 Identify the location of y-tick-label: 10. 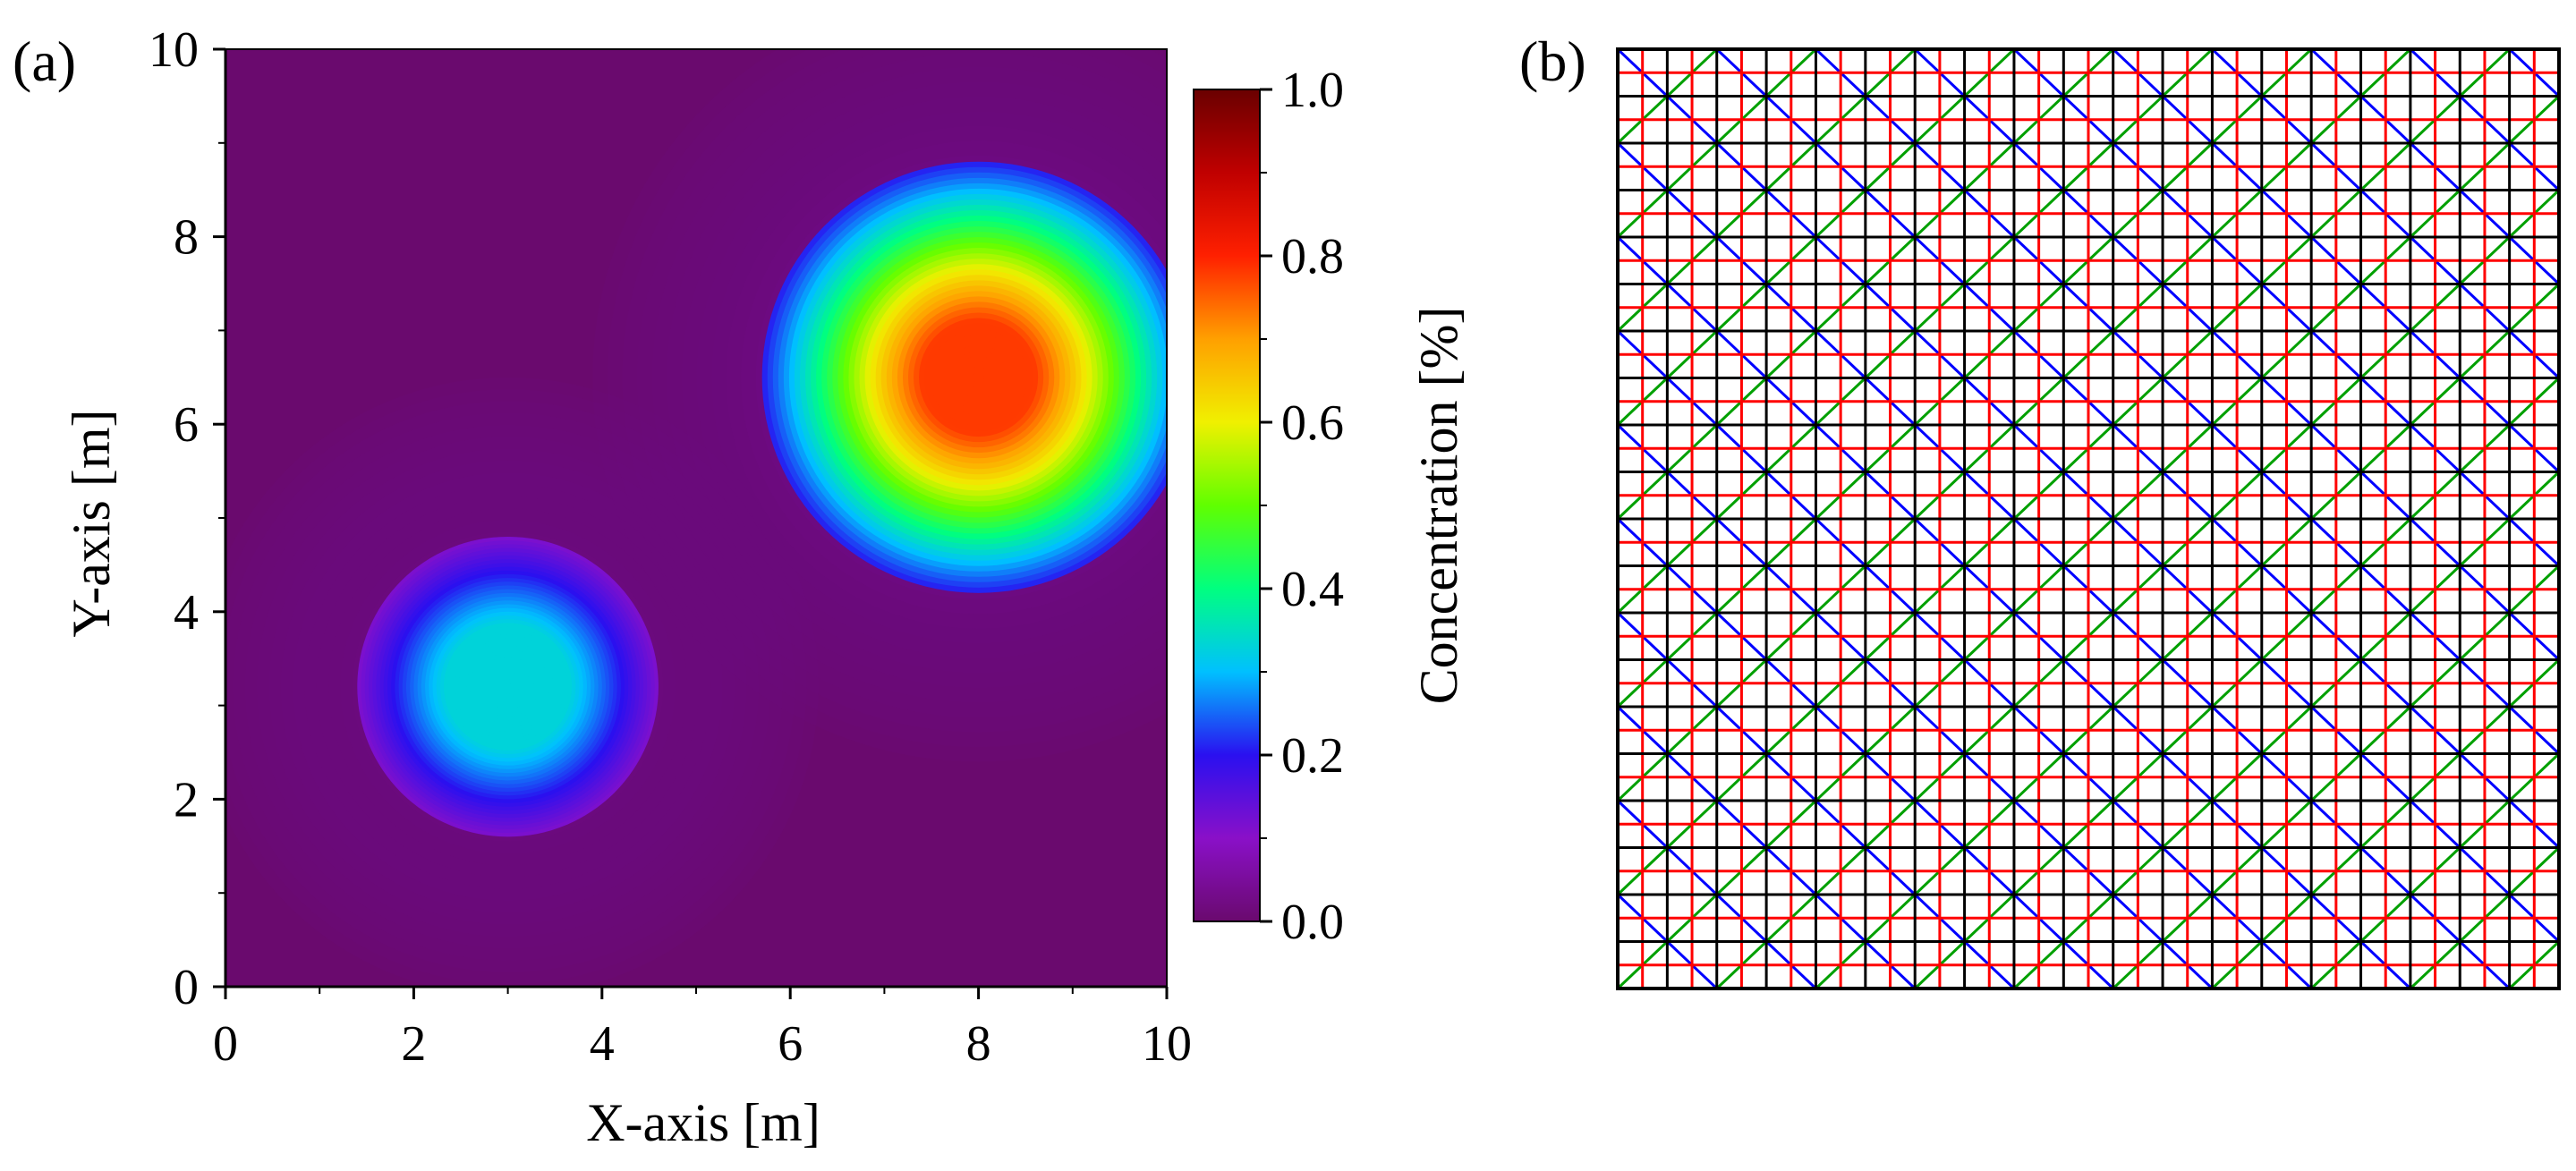
(174, 50).